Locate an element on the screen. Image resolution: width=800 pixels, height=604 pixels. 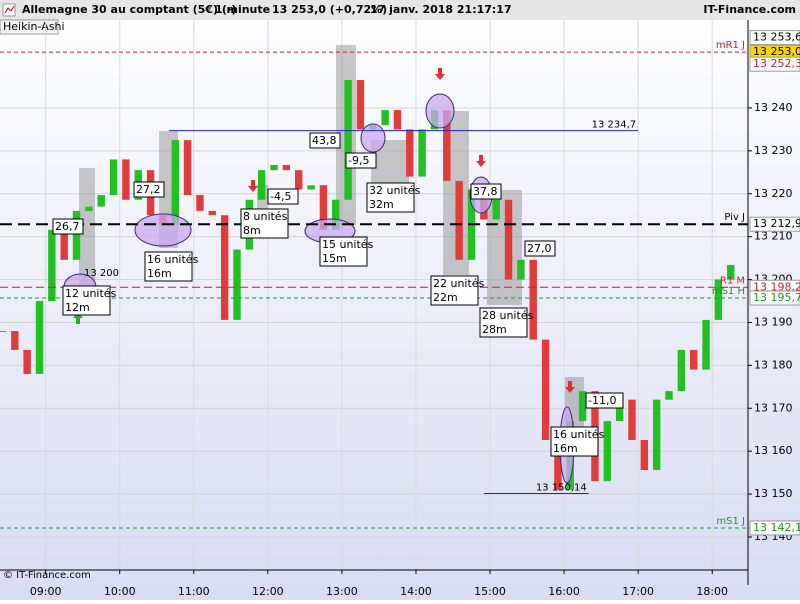
annotation-text: 27,0 is located at coordinates (539, 248).